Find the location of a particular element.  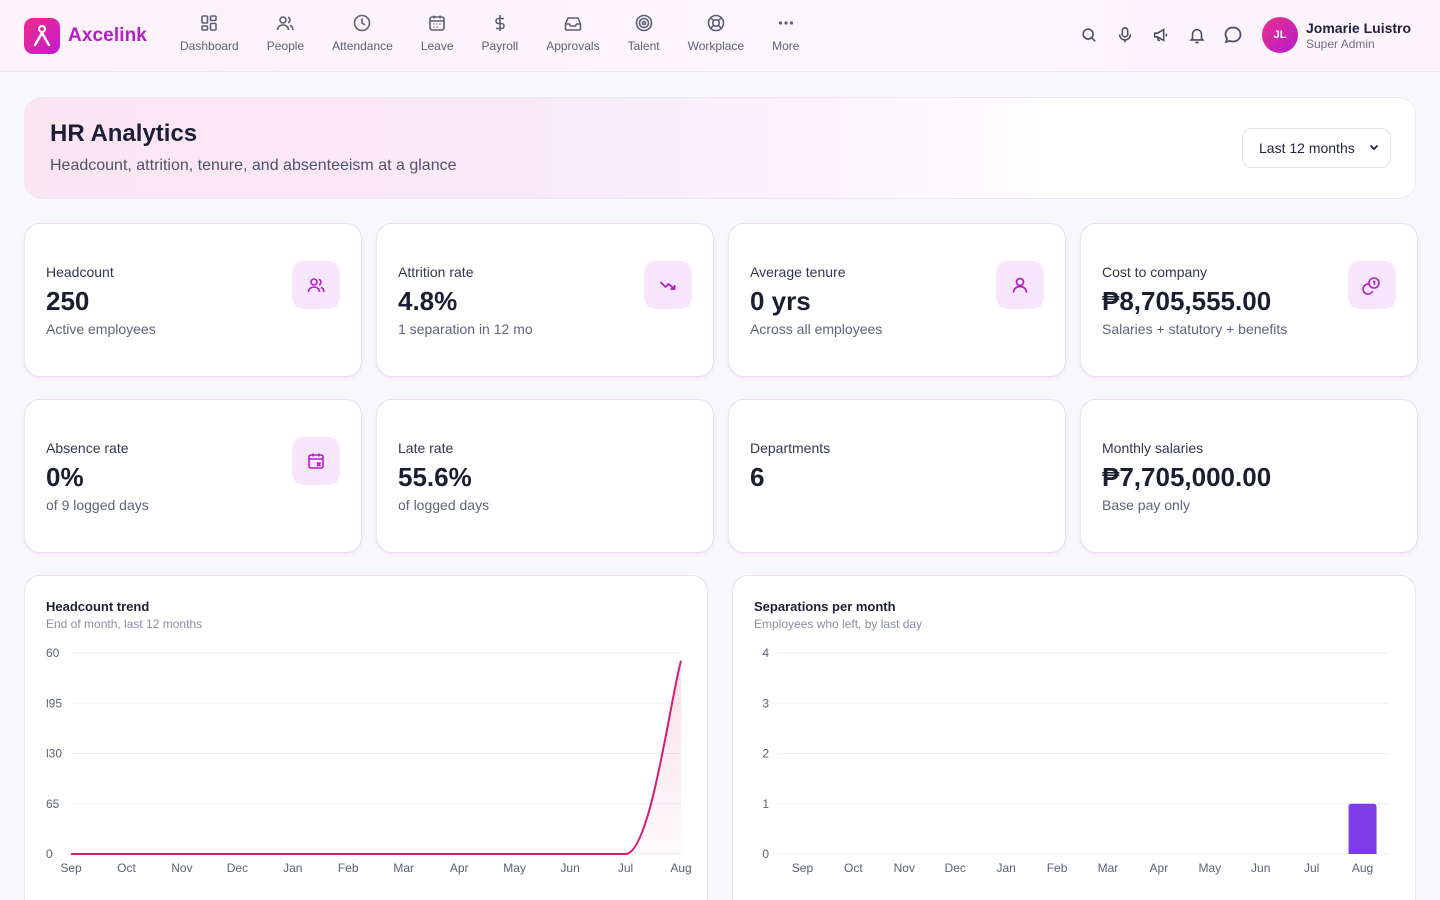

kpi-label: Attrition rate is located at coordinates (436, 272).